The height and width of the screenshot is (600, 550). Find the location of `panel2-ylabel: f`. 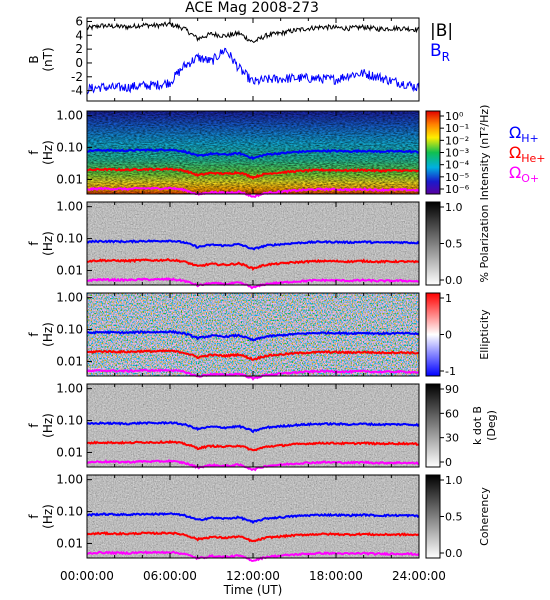

panel2-ylabel: f is located at coordinates (34, 243).